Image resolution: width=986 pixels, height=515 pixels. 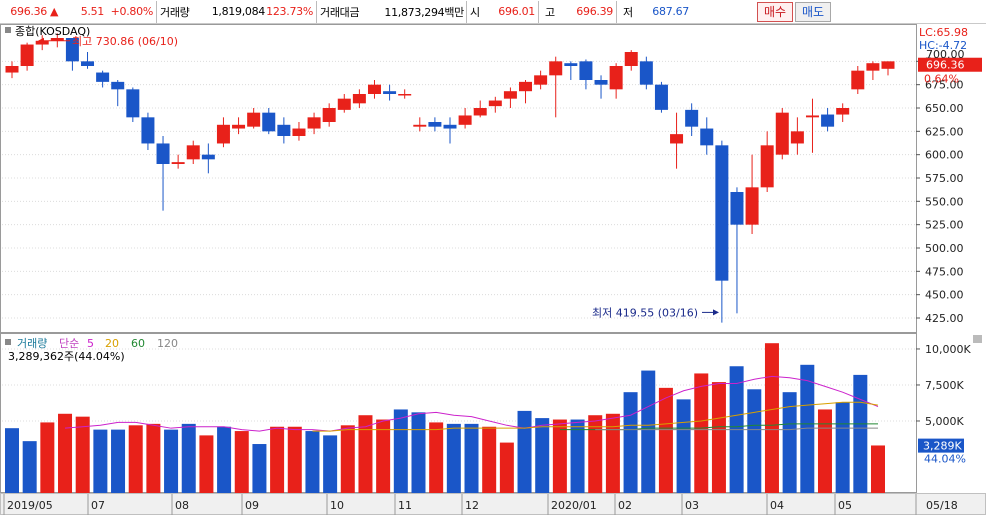 What do you see at coordinates (628, 12) in the screenshot?
I see `low-label: 저` at bounding box center [628, 12].